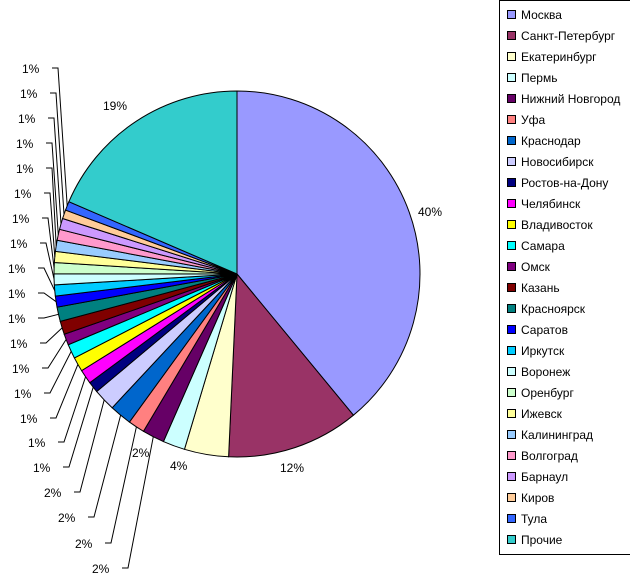  I want to click on legend-label: Новосибирск, so click(557, 161).